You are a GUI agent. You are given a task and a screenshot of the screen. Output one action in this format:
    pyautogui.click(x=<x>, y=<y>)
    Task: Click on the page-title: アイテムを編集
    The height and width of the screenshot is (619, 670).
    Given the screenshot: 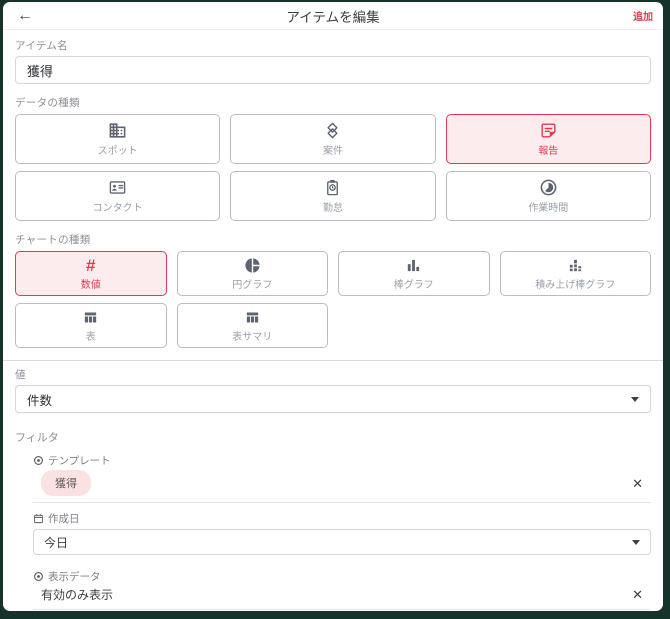 What is the action you would take?
    pyautogui.click(x=333, y=17)
    